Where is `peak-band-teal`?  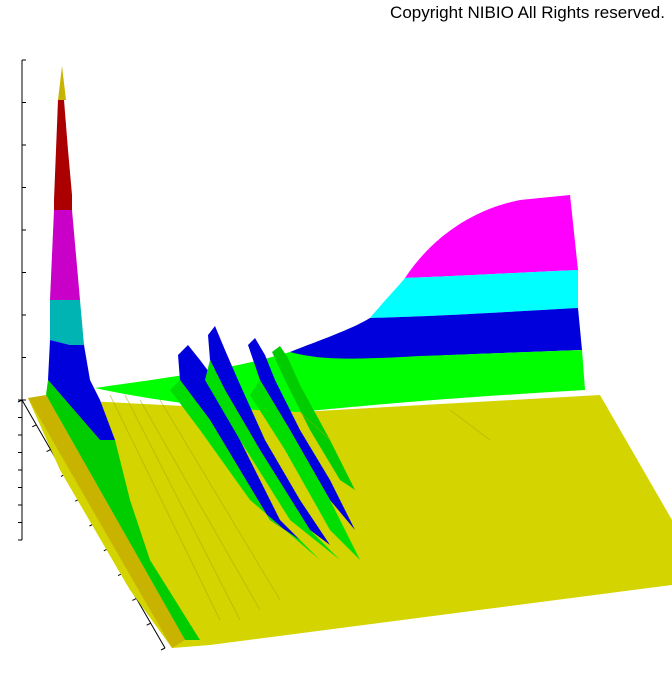
peak-band-teal is located at coordinates (67, 322).